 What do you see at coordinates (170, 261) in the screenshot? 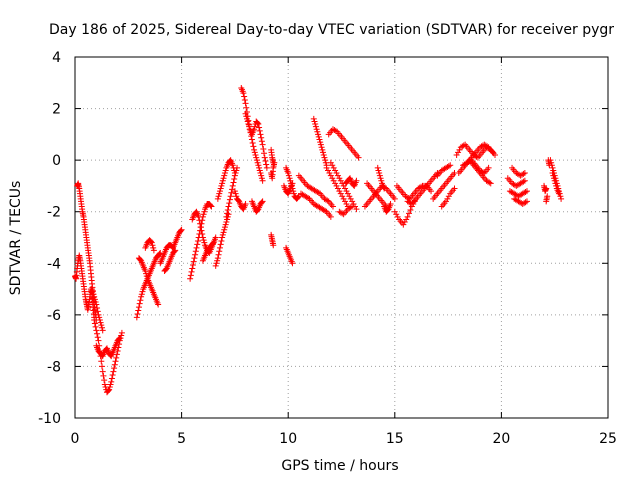
I see `series-arc10` at bounding box center [170, 261].